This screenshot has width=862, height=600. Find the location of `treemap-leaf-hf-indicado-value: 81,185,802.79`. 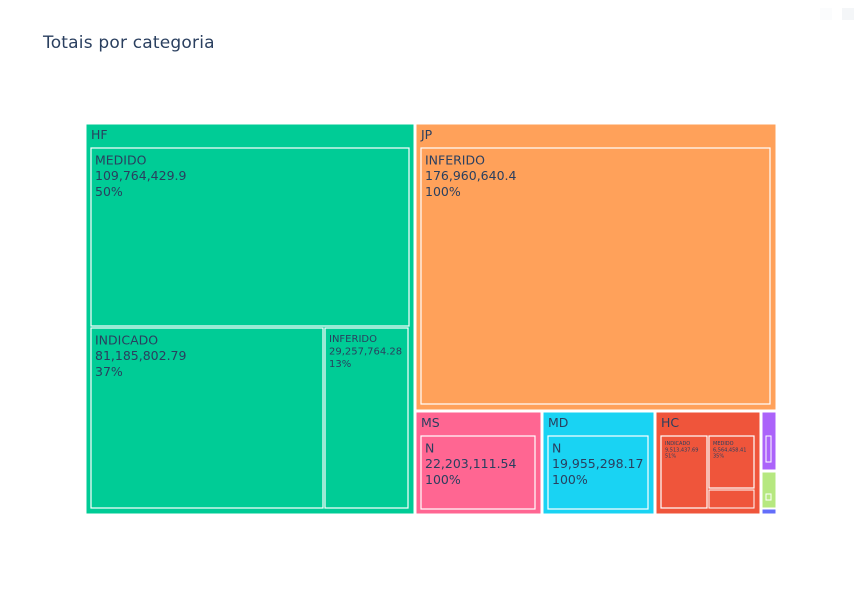

treemap-leaf-hf-indicado-value: 81,185,802.79 is located at coordinates (140, 355).